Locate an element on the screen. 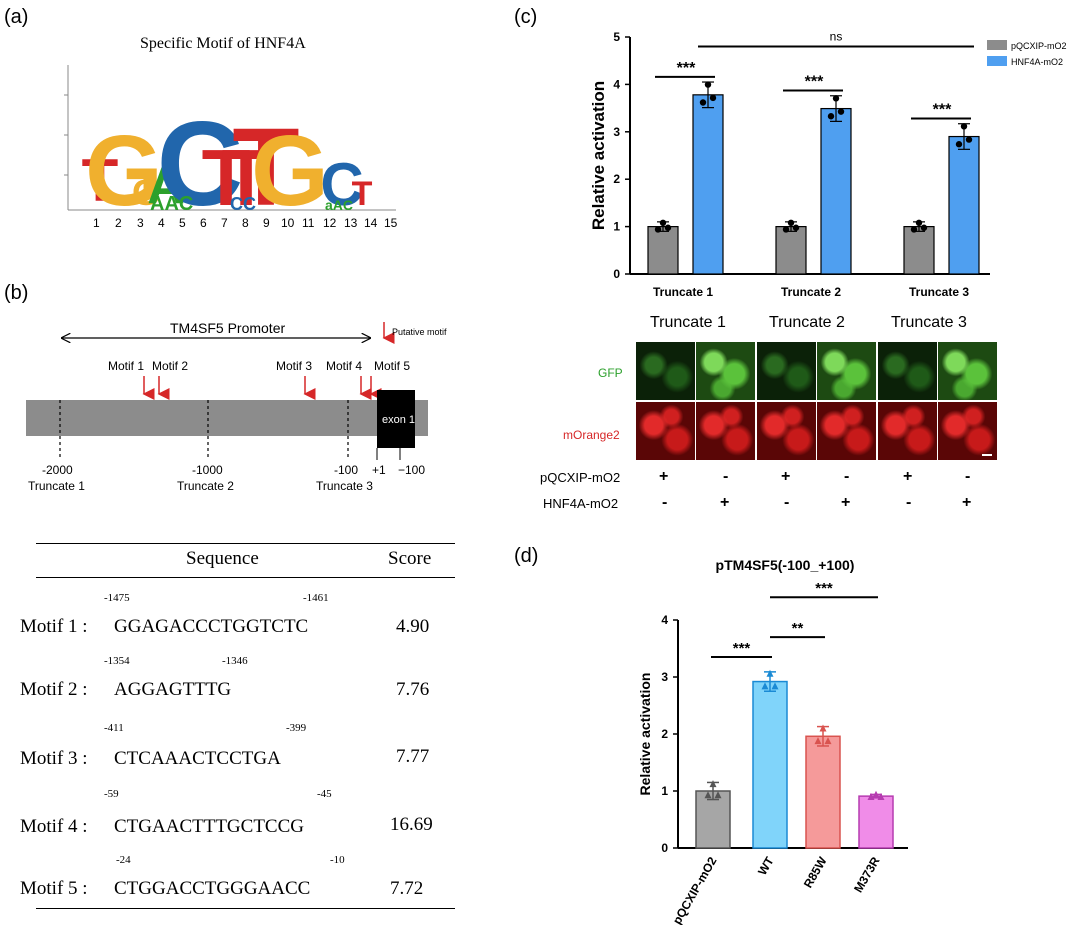  motif-start: -411 is located at coordinates (114, 728).